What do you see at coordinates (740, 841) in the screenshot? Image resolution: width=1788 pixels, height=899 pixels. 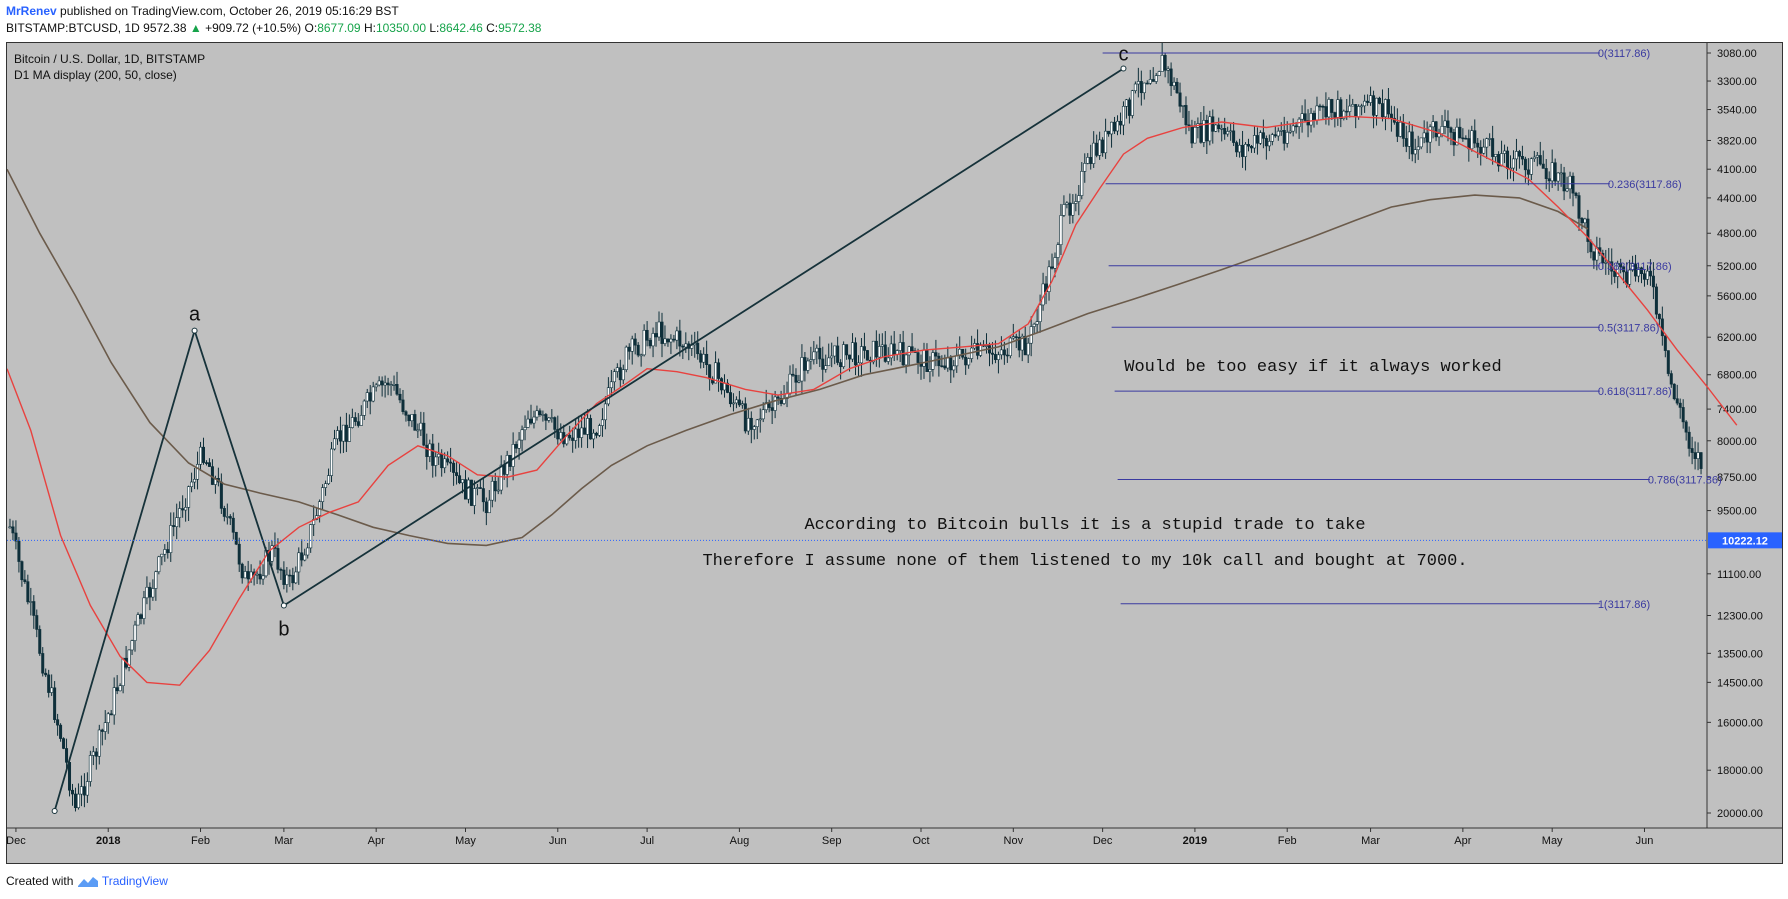 I see `x-tick-label: Aug` at bounding box center [740, 841].